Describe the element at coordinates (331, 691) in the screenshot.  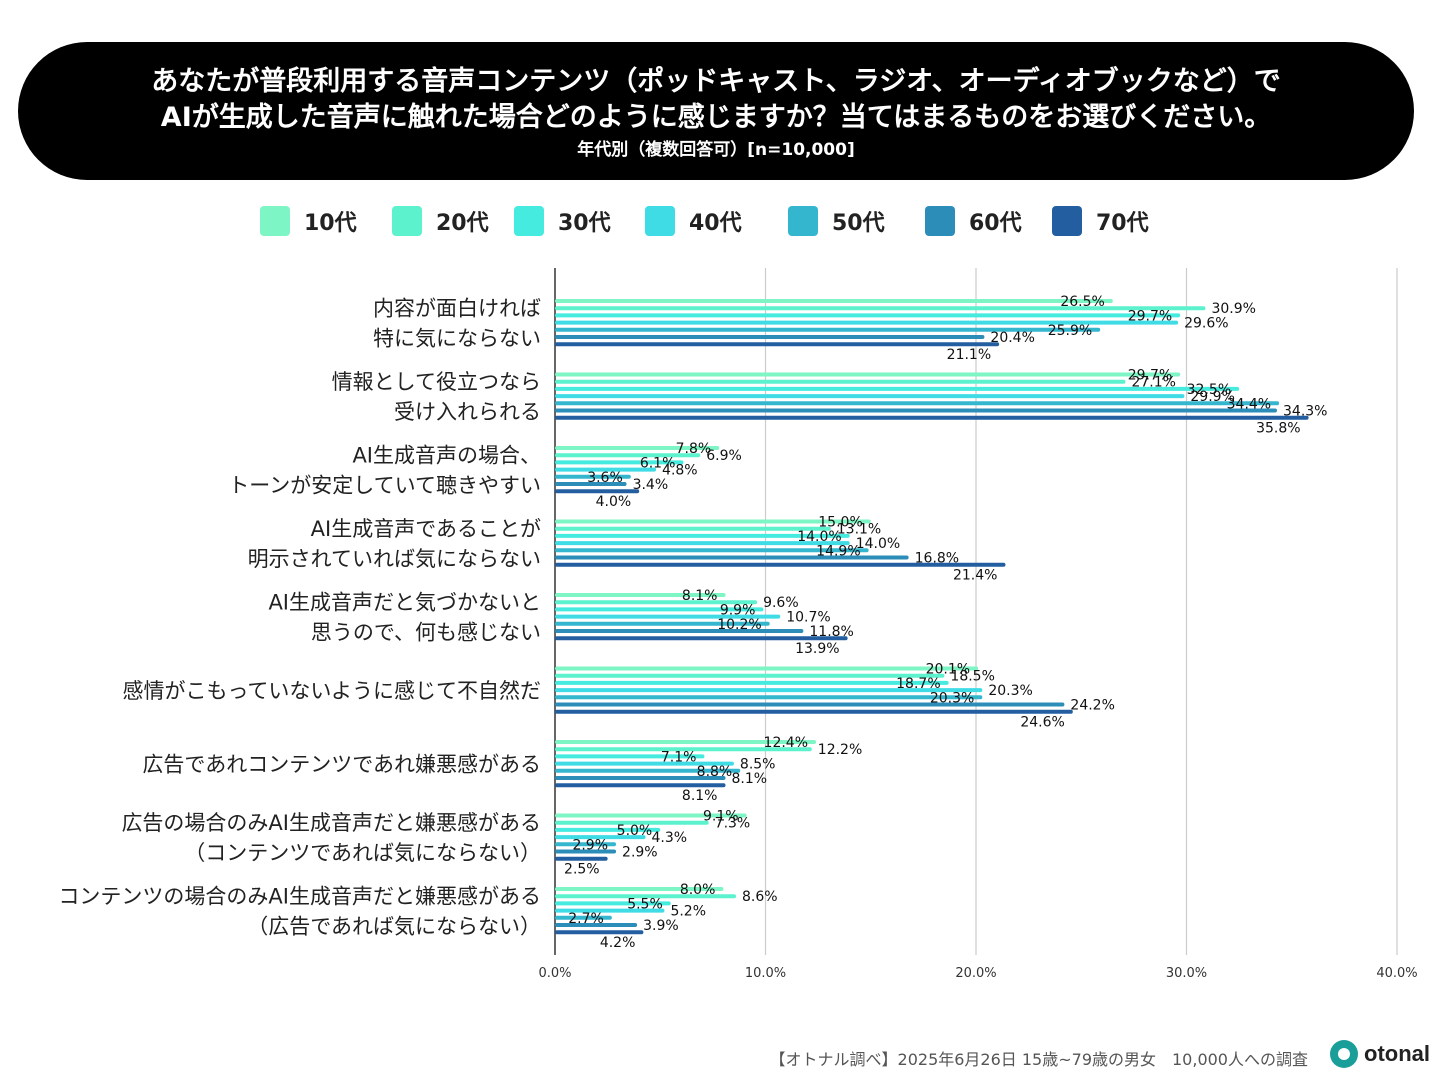
I see `category-label: 感情がこもっていないように感じて不自然だ` at that location.